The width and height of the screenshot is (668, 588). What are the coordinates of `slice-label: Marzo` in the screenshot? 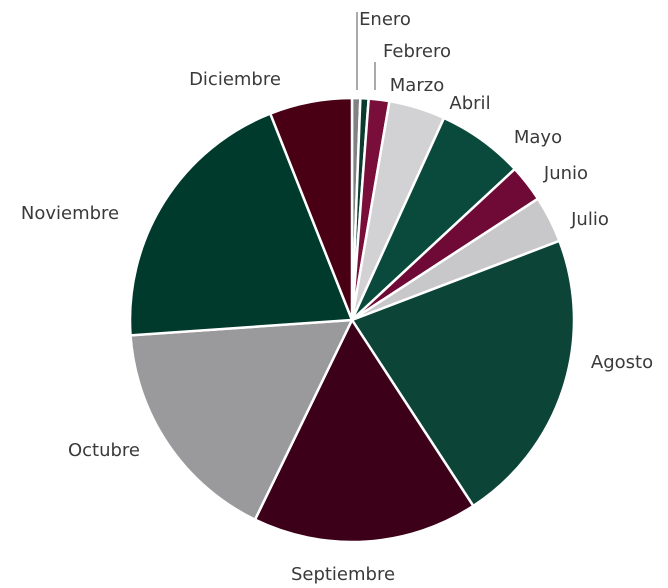 It's located at (417, 85).